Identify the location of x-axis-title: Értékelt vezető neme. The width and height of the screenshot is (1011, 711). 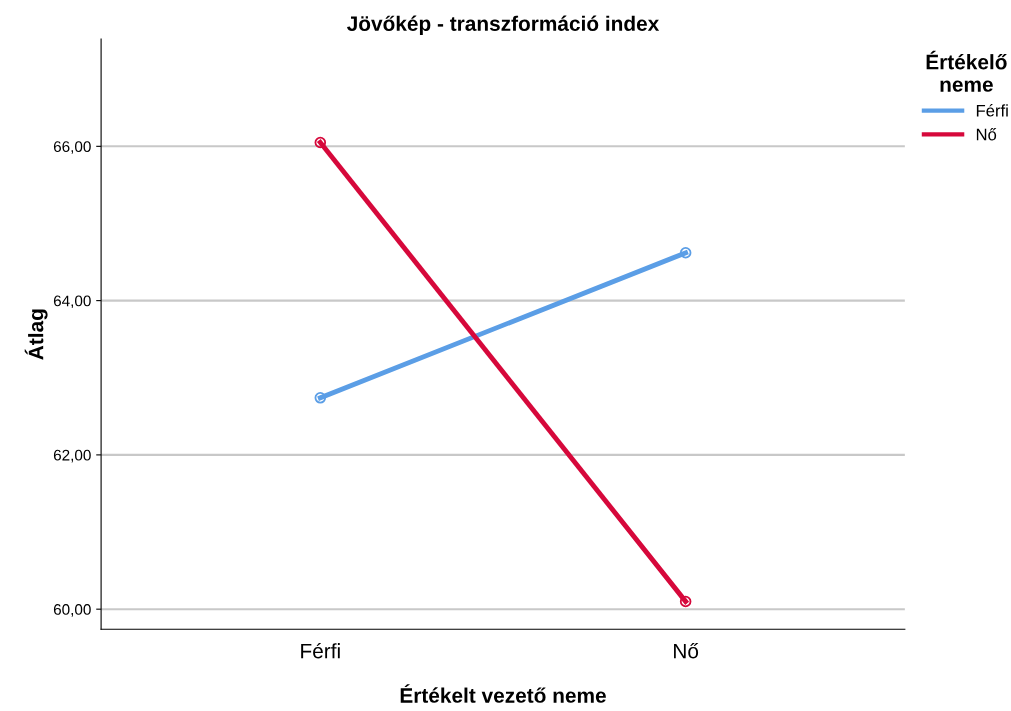
(503, 693).